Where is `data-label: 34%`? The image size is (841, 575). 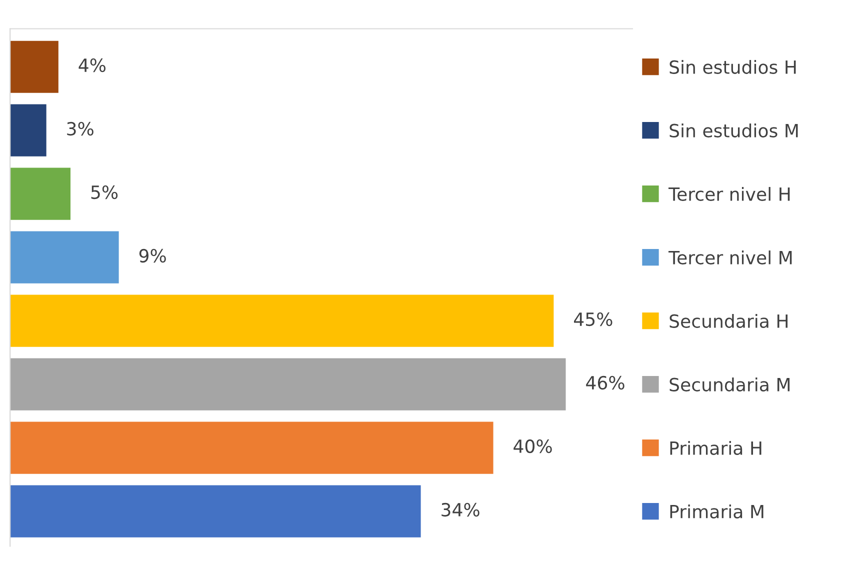
data-label: 34% is located at coordinates (461, 509).